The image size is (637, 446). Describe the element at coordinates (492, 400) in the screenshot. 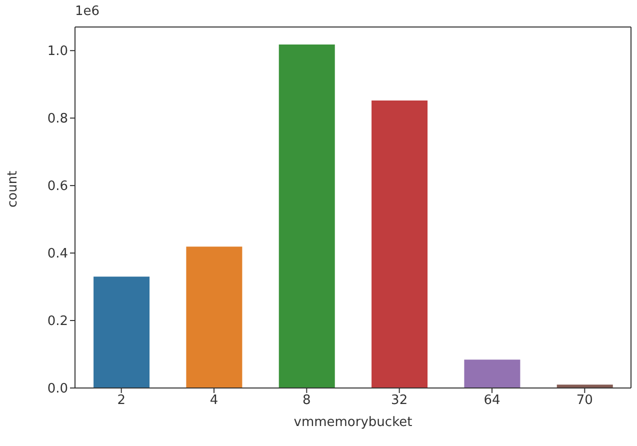

I see `x-tick-label: 64` at that location.